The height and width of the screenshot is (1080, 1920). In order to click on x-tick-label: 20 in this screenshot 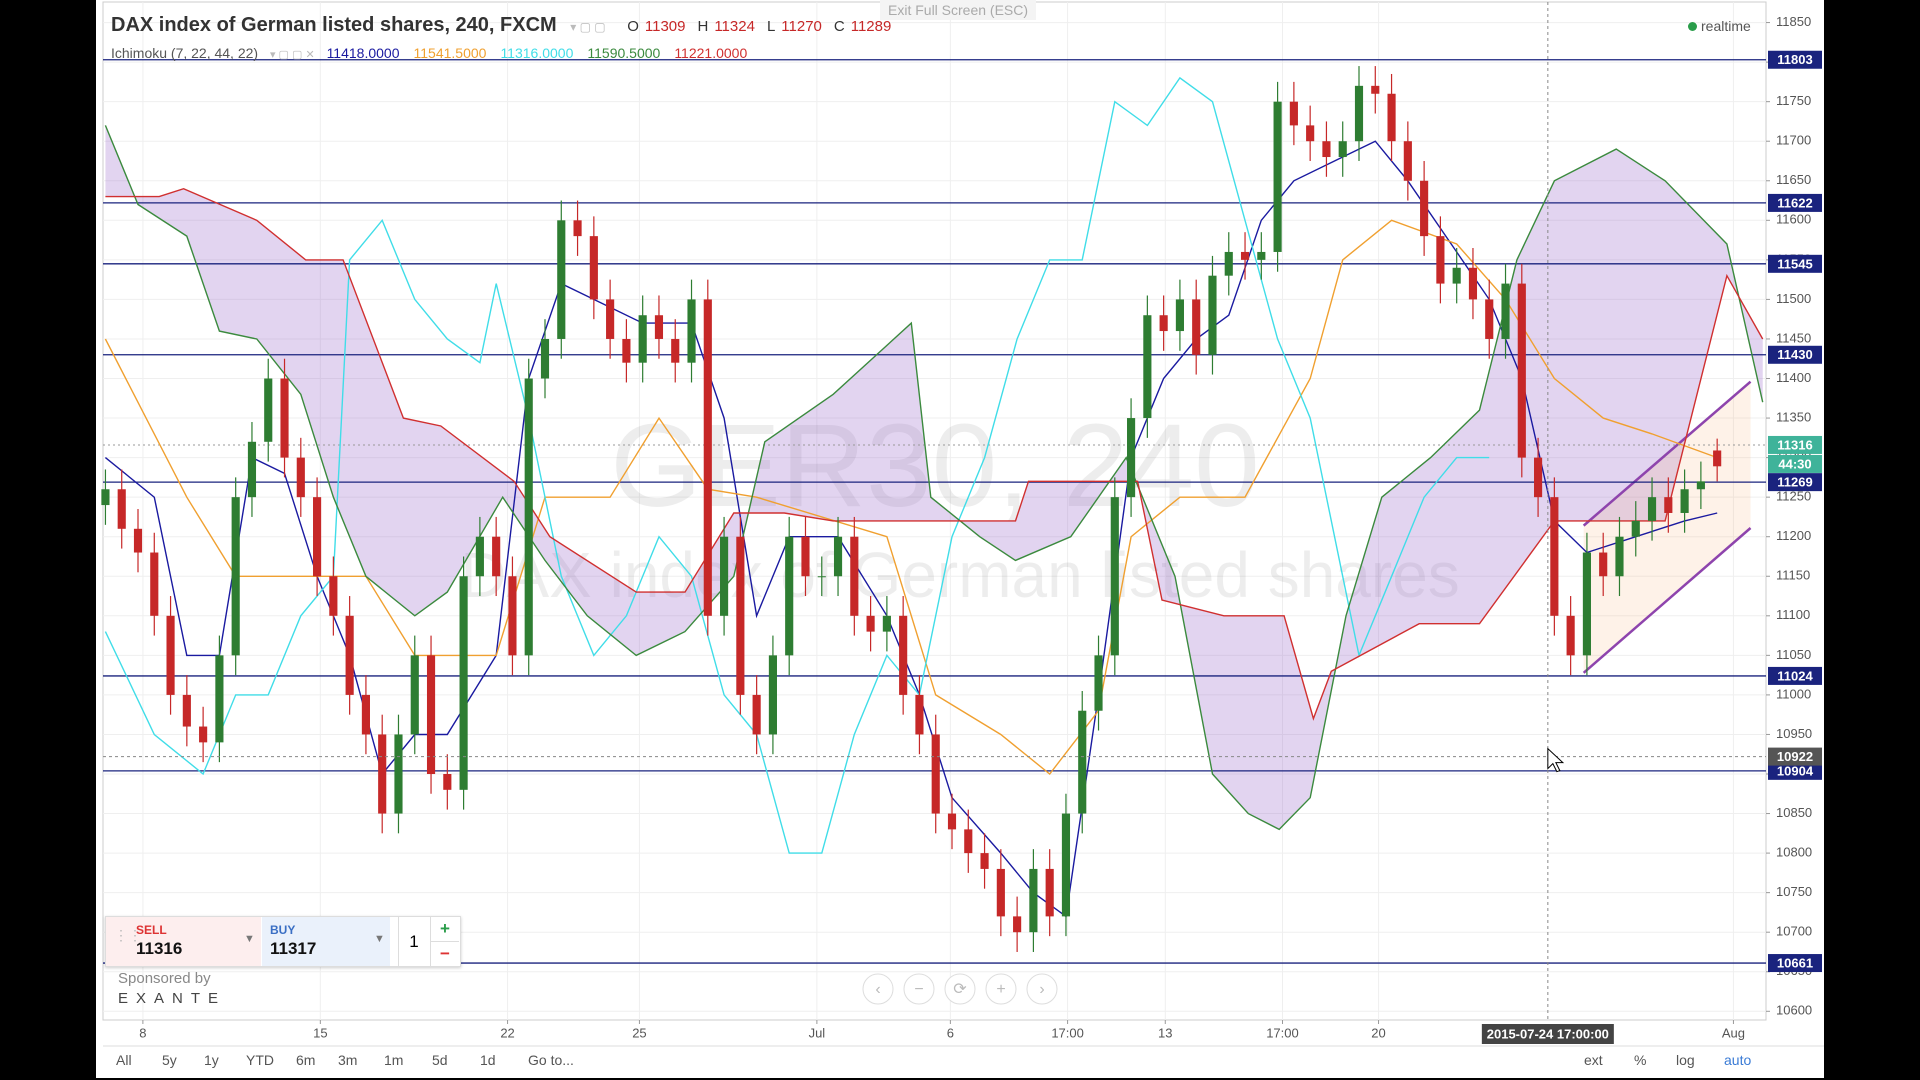, I will do `click(1378, 1032)`.